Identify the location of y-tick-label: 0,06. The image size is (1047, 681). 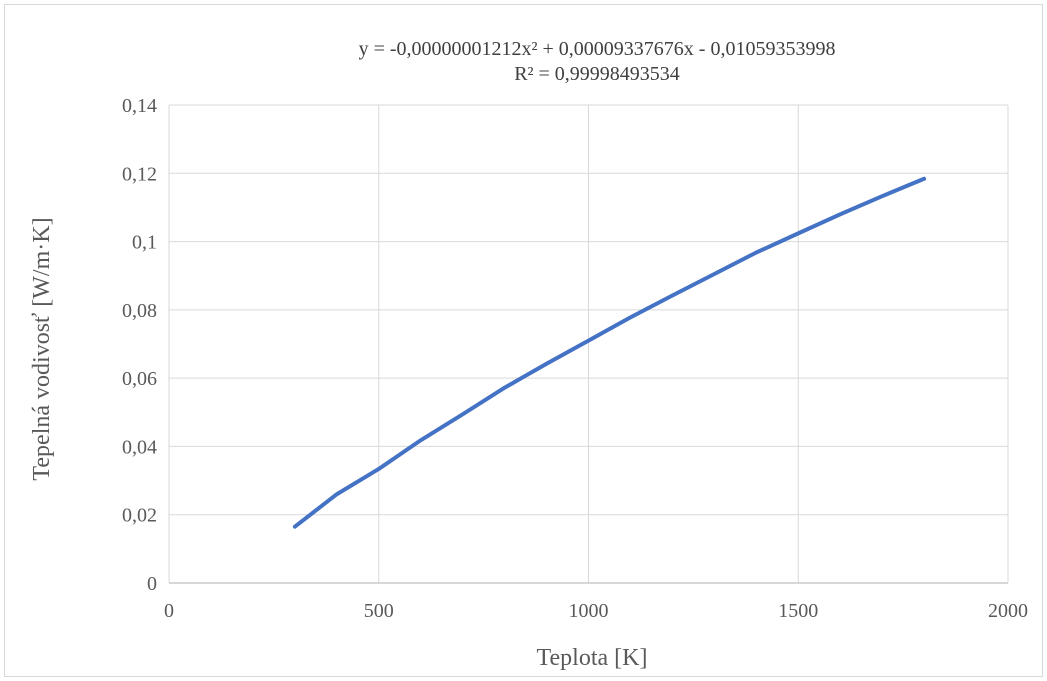
(139, 379).